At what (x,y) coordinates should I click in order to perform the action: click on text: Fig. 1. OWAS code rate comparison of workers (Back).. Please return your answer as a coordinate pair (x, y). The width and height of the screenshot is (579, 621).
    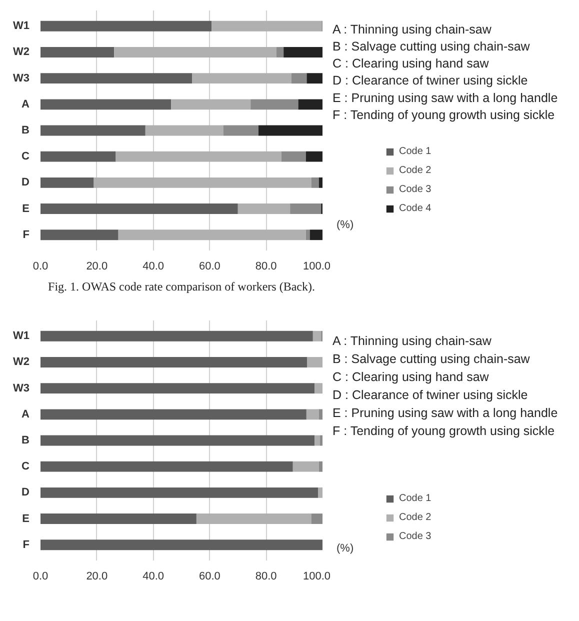
    Looking at the image, I should click on (181, 287).